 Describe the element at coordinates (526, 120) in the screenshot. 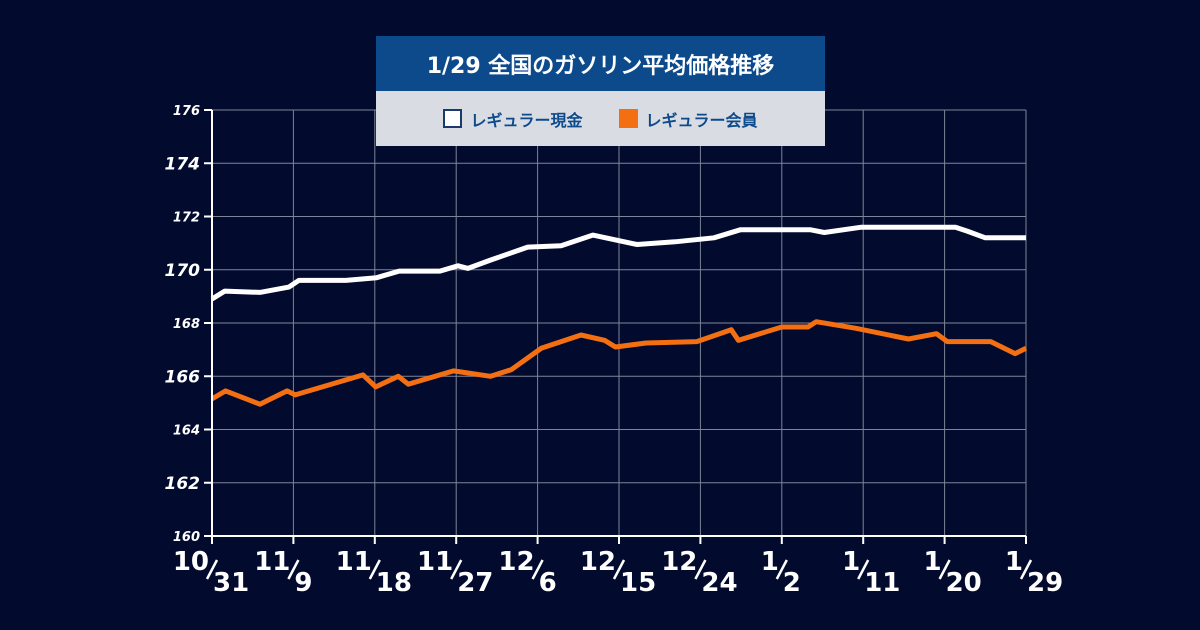

I see `legend-label-cash: レギュラー現金` at that location.